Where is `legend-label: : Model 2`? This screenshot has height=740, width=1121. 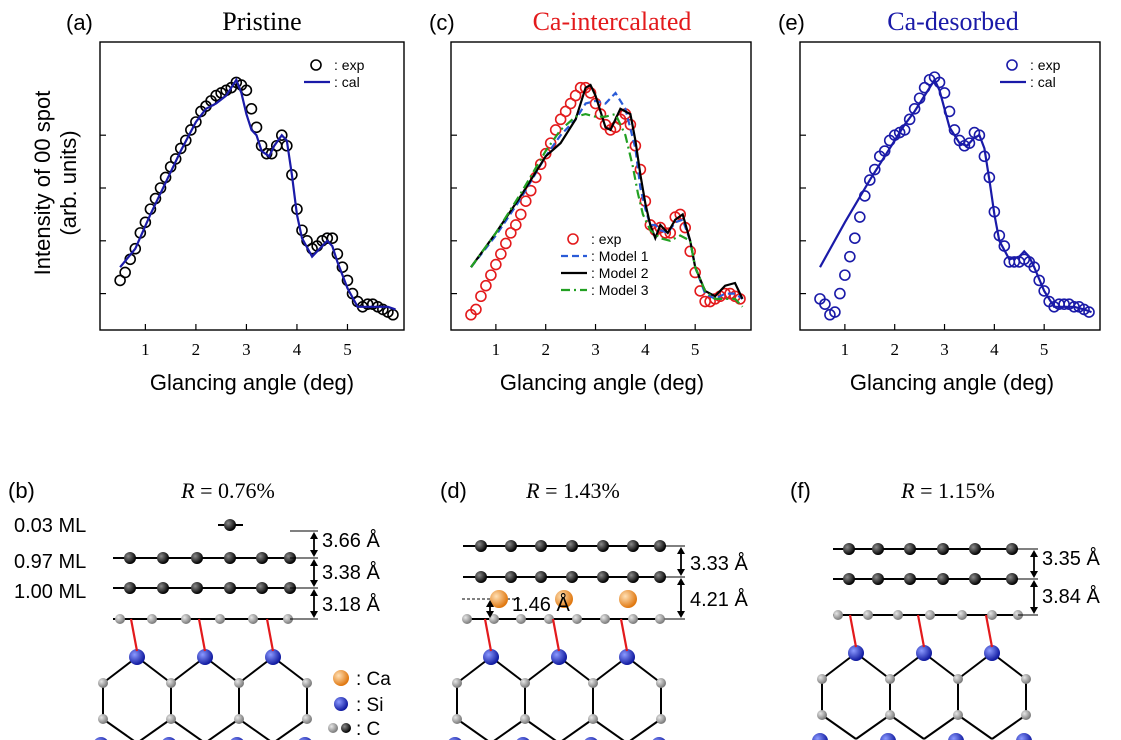
legend-label: : Model 2 is located at coordinates (620, 273).